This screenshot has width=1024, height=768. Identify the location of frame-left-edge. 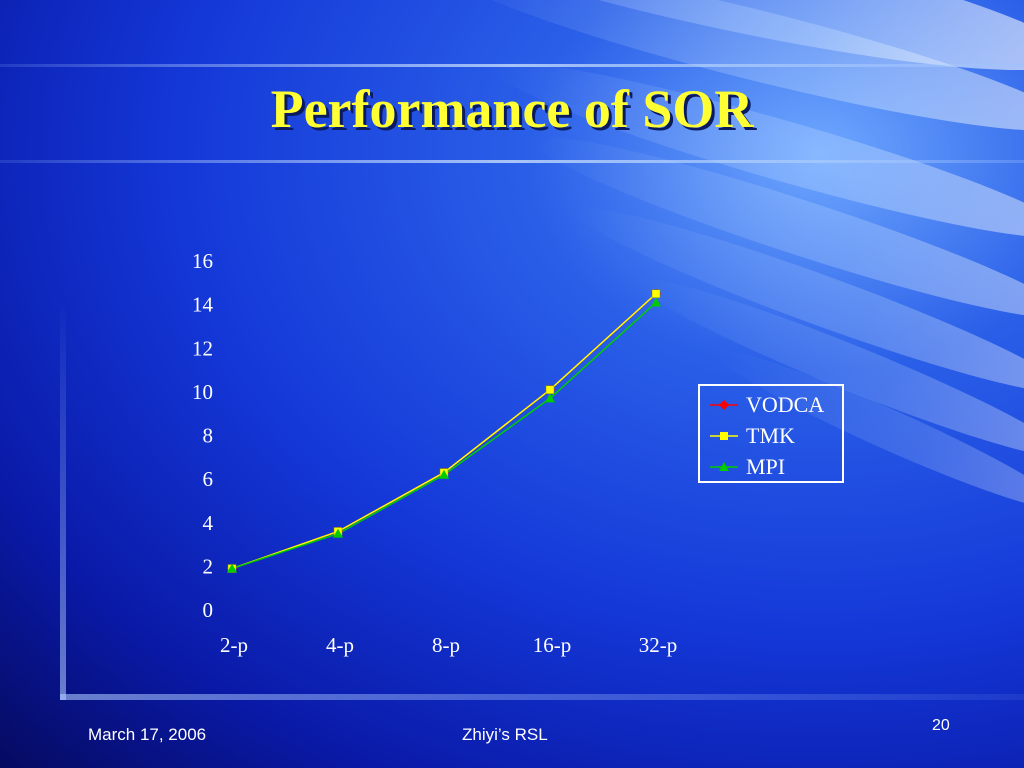
(63, 500).